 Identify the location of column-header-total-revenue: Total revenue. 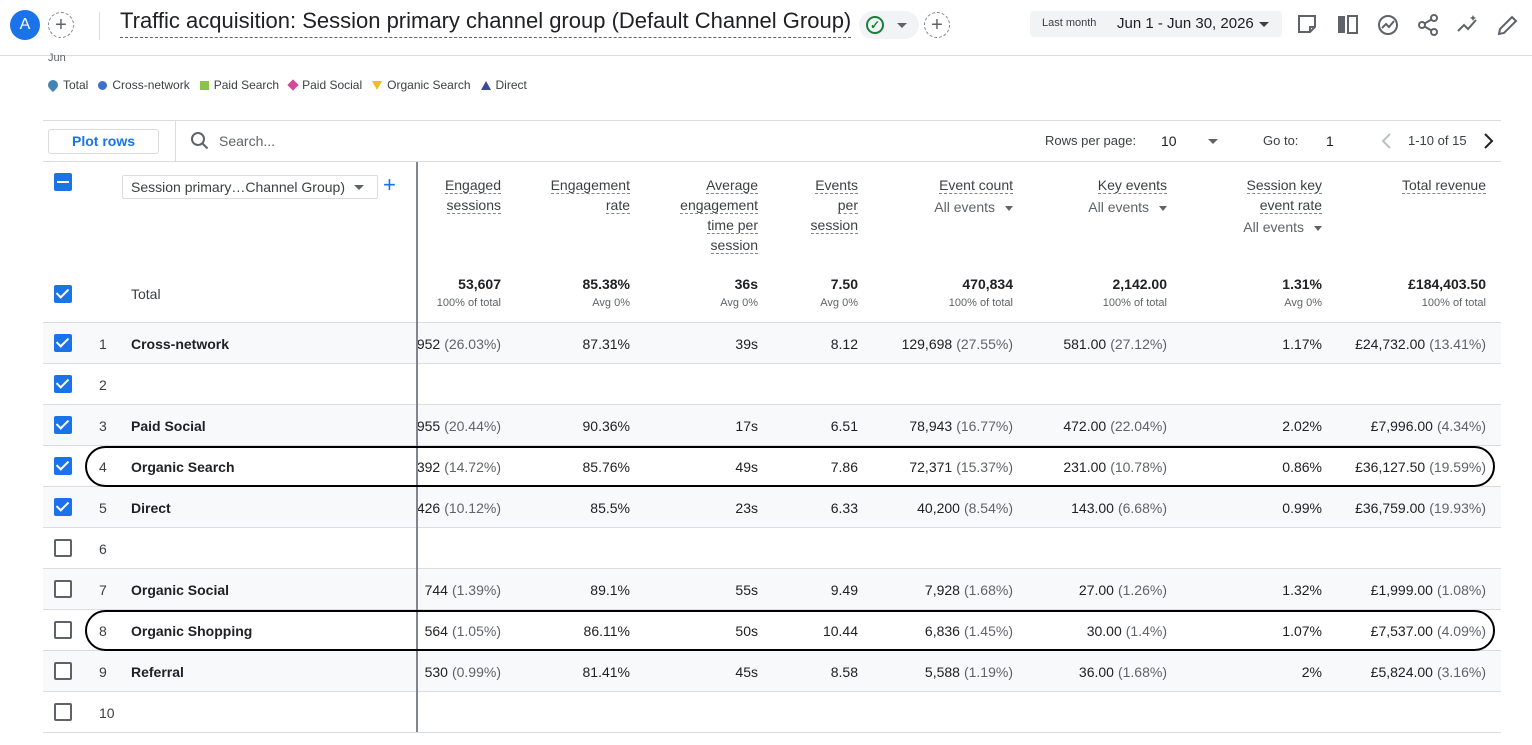
(1443, 185).